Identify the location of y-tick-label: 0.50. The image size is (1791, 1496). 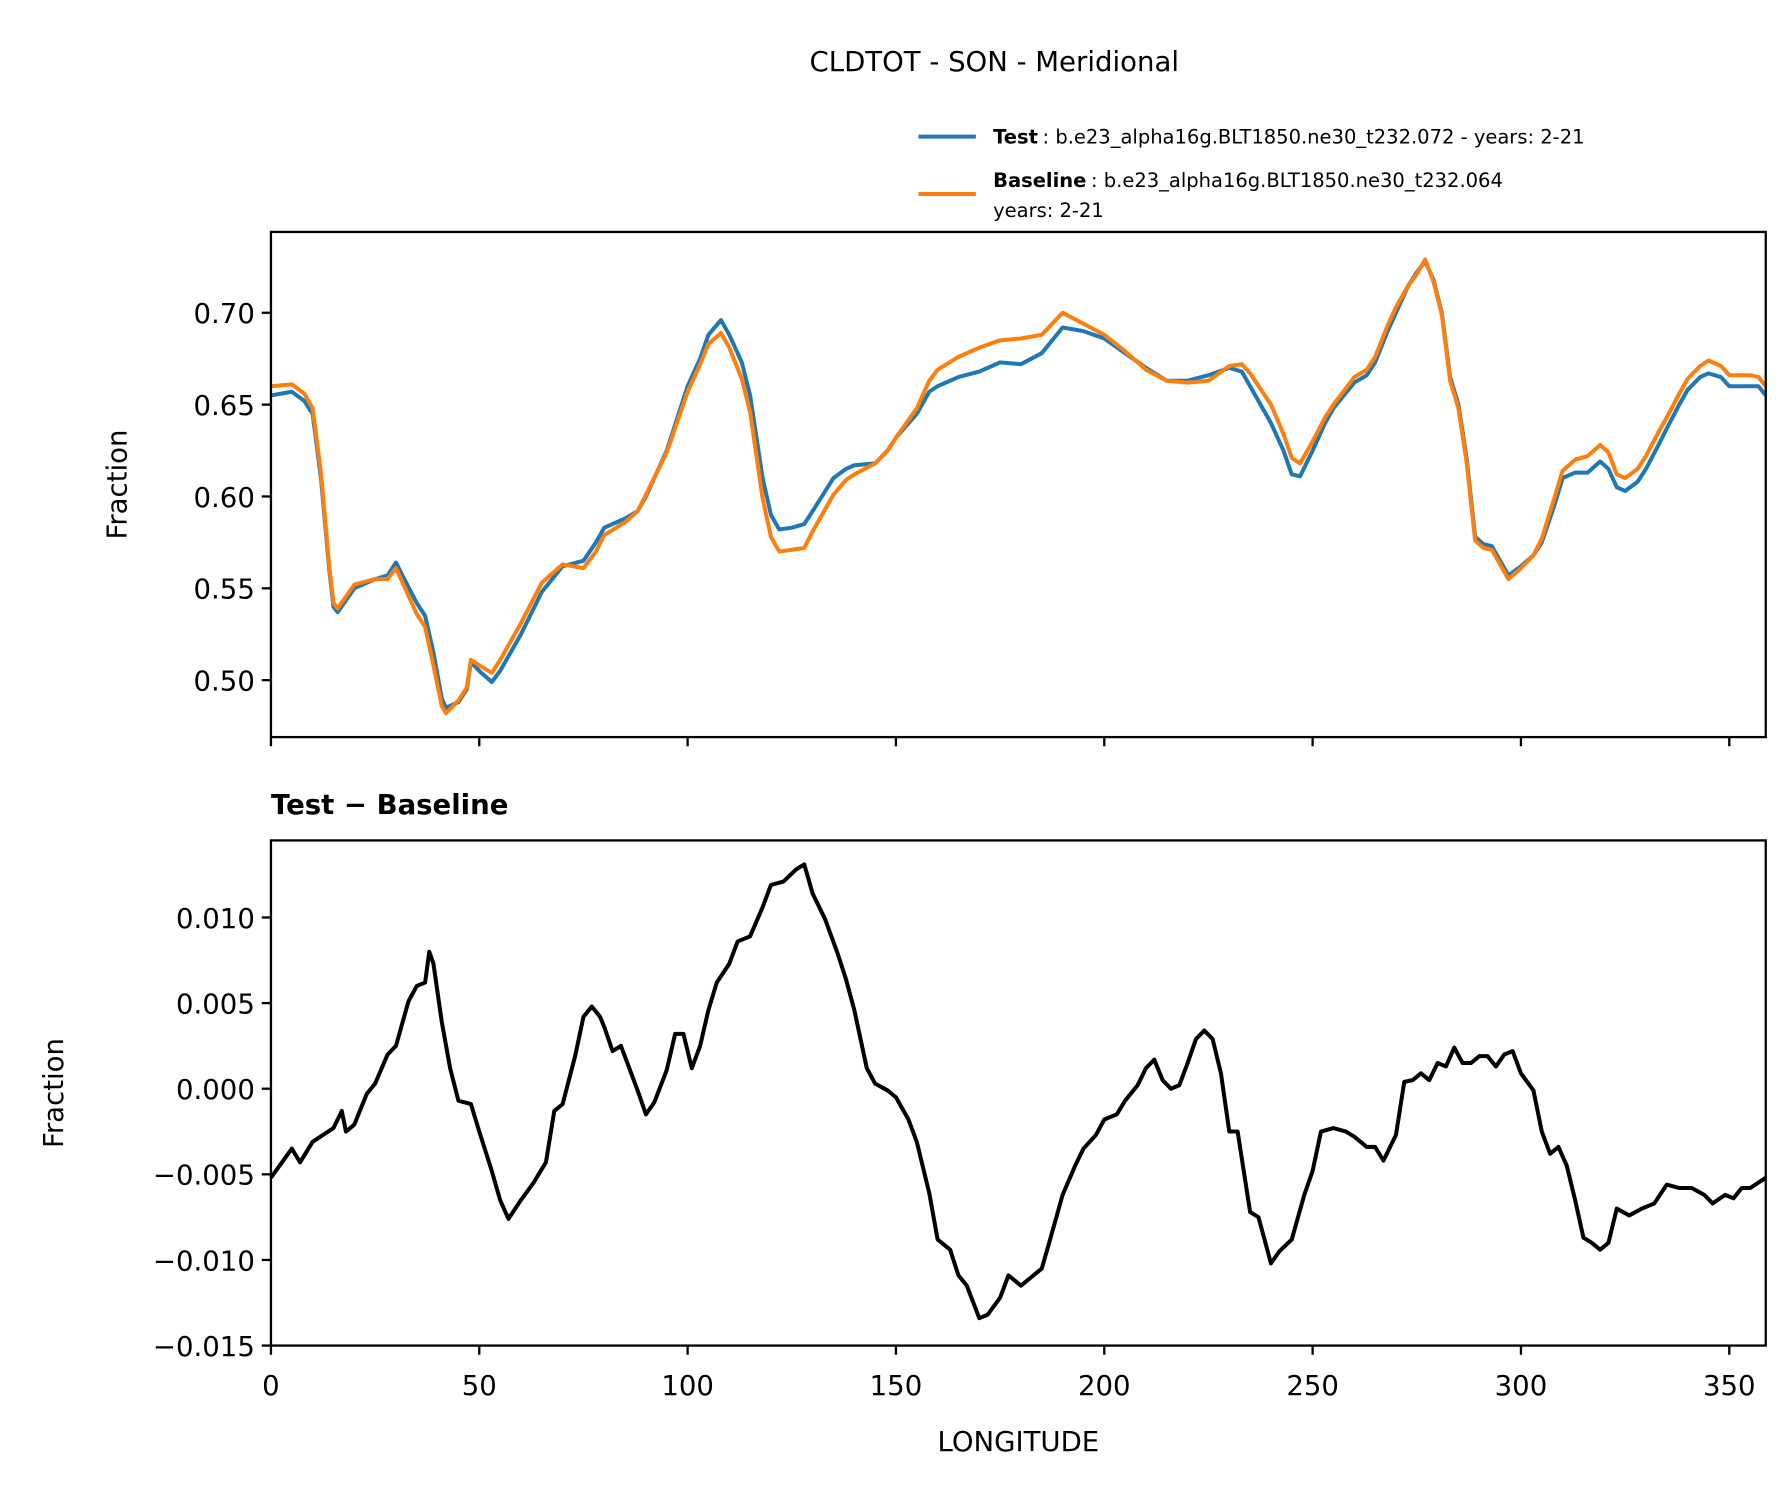
(224, 681).